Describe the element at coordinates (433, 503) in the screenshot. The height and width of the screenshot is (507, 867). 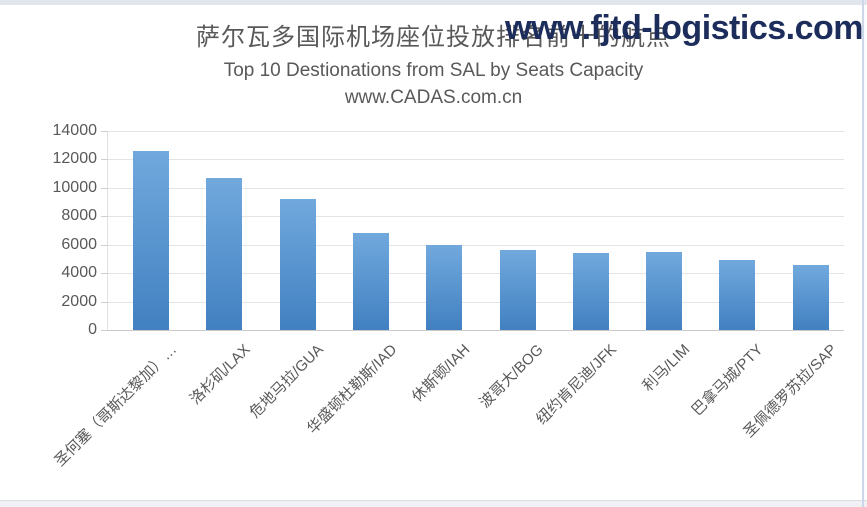
I see `bottom-border-band` at that location.